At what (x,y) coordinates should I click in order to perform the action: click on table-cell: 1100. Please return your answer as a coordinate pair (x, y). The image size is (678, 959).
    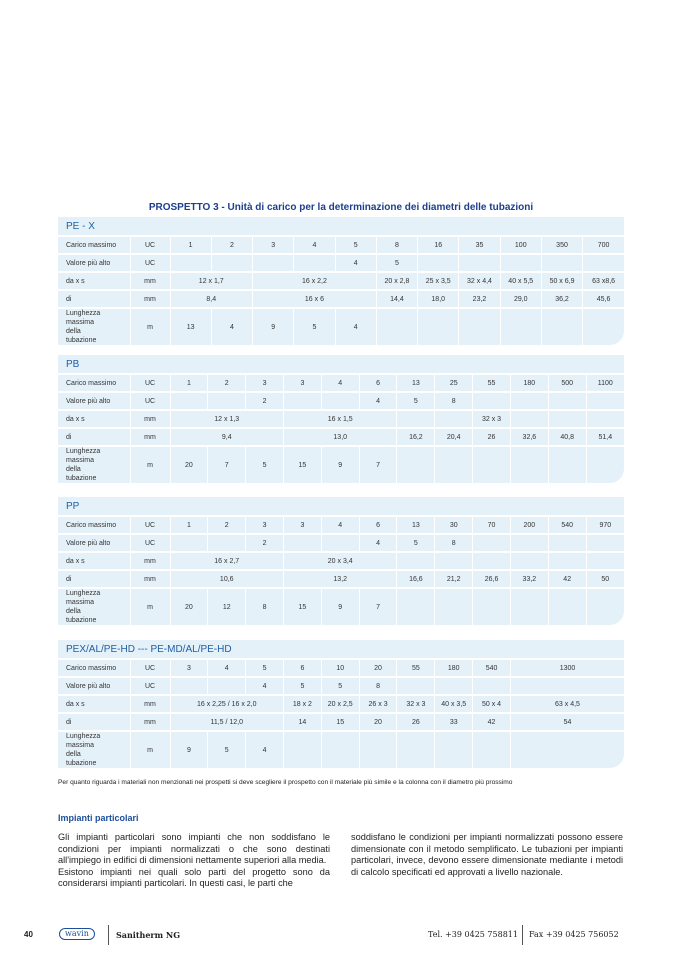
    Looking at the image, I should click on (604, 382).